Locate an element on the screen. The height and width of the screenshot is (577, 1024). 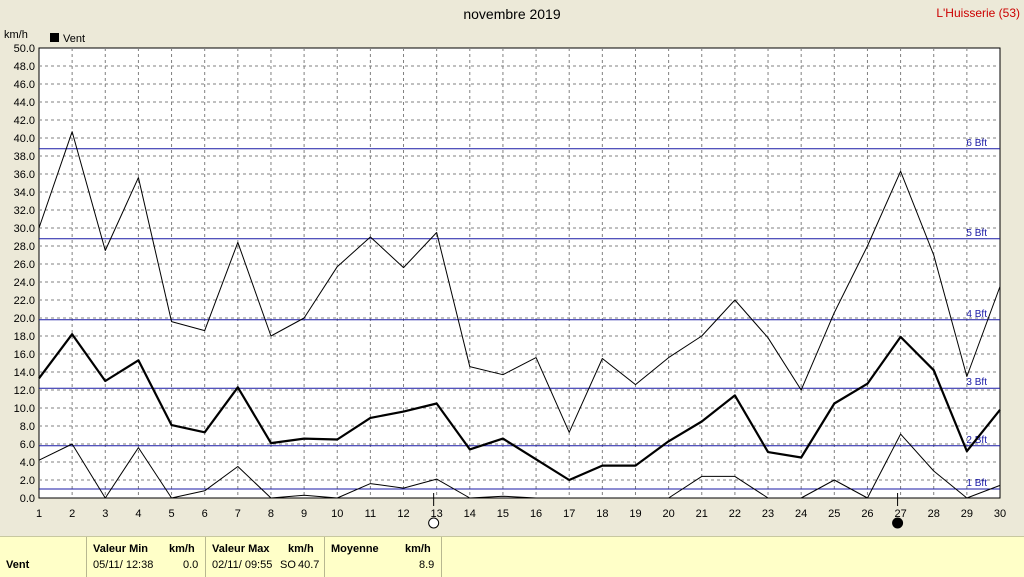
min-unit: km/h is located at coordinates (182, 549).